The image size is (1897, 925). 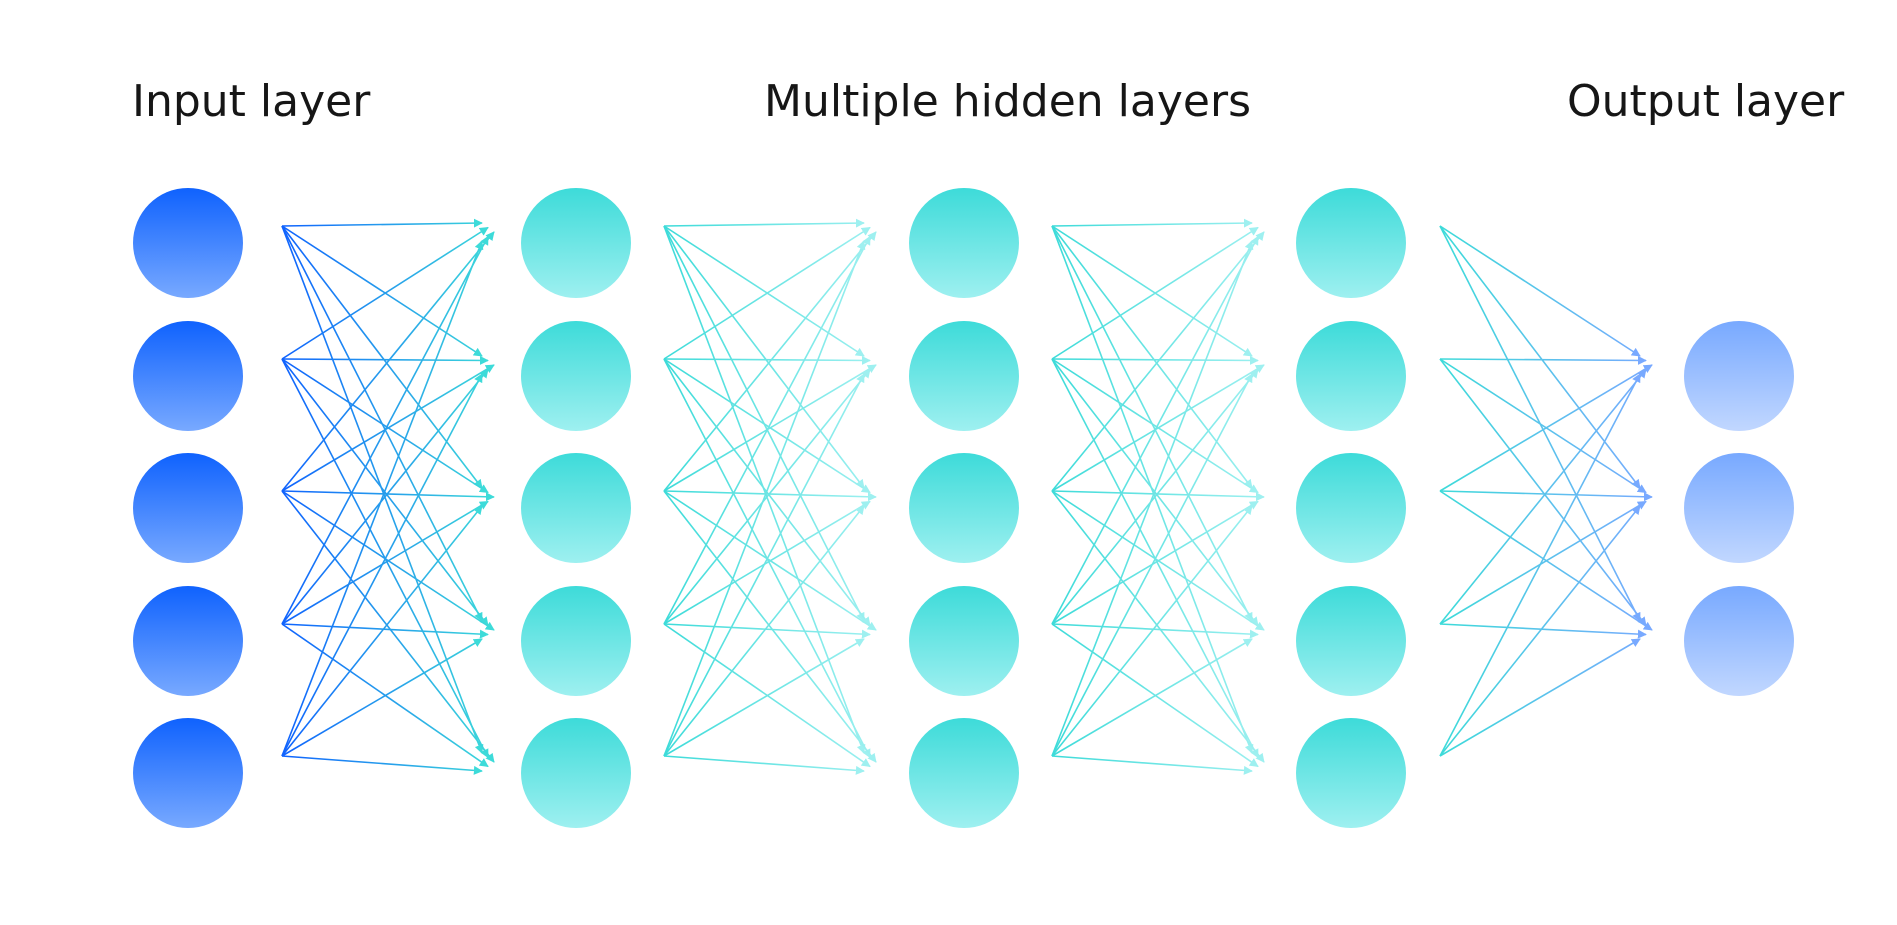 I want to click on edge-l3-n2-to-n0, so click(x=1546, y=428).